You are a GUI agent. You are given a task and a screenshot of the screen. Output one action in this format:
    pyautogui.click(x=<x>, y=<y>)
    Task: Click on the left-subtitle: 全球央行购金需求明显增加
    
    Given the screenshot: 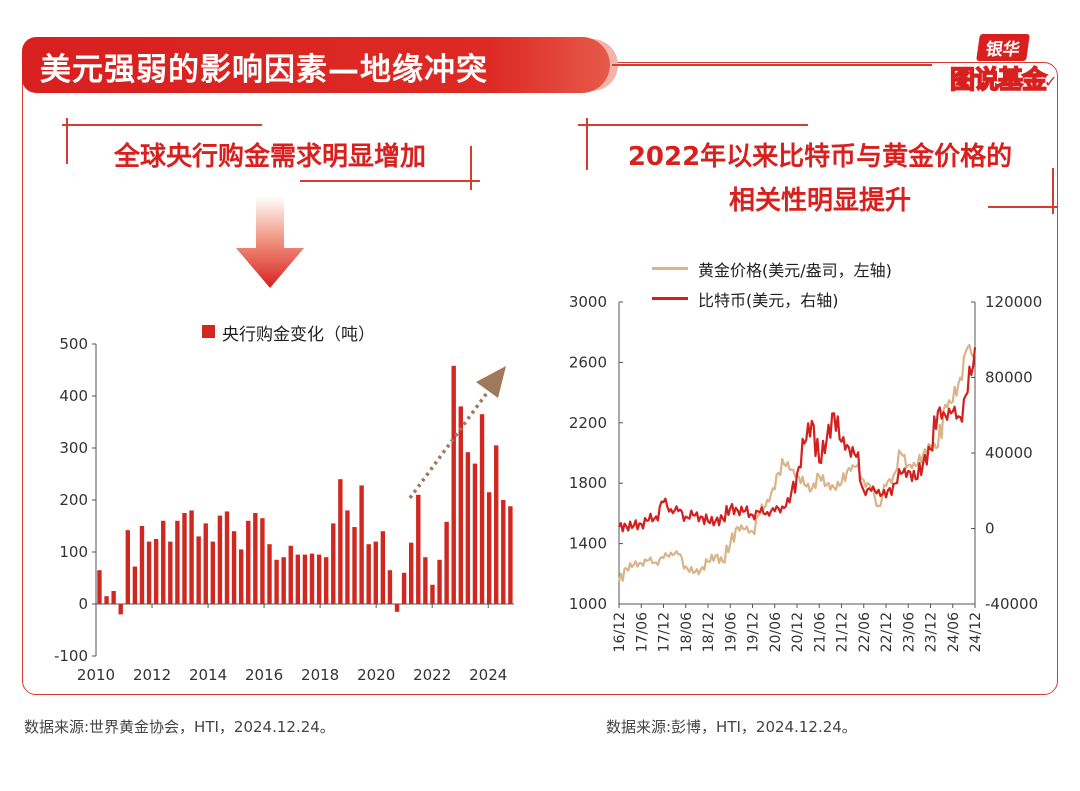 What is the action you would take?
    pyautogui.click(x=269, y=157)
    